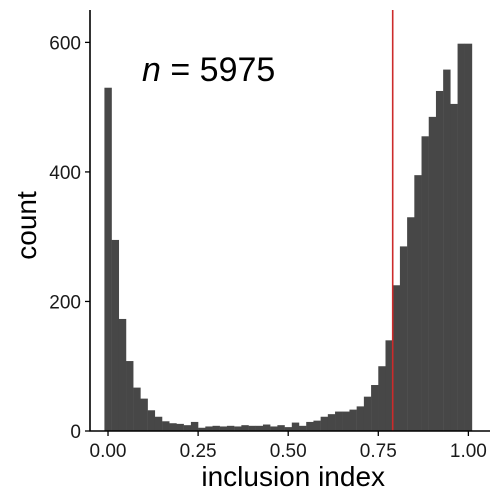  I want to click on x-axis-title: inclusion index, so click(293, 476).